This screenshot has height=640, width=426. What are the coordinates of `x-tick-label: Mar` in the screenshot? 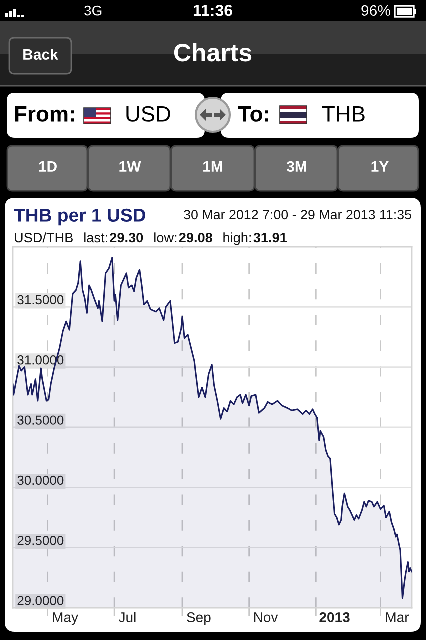 It's located at (398, 617).